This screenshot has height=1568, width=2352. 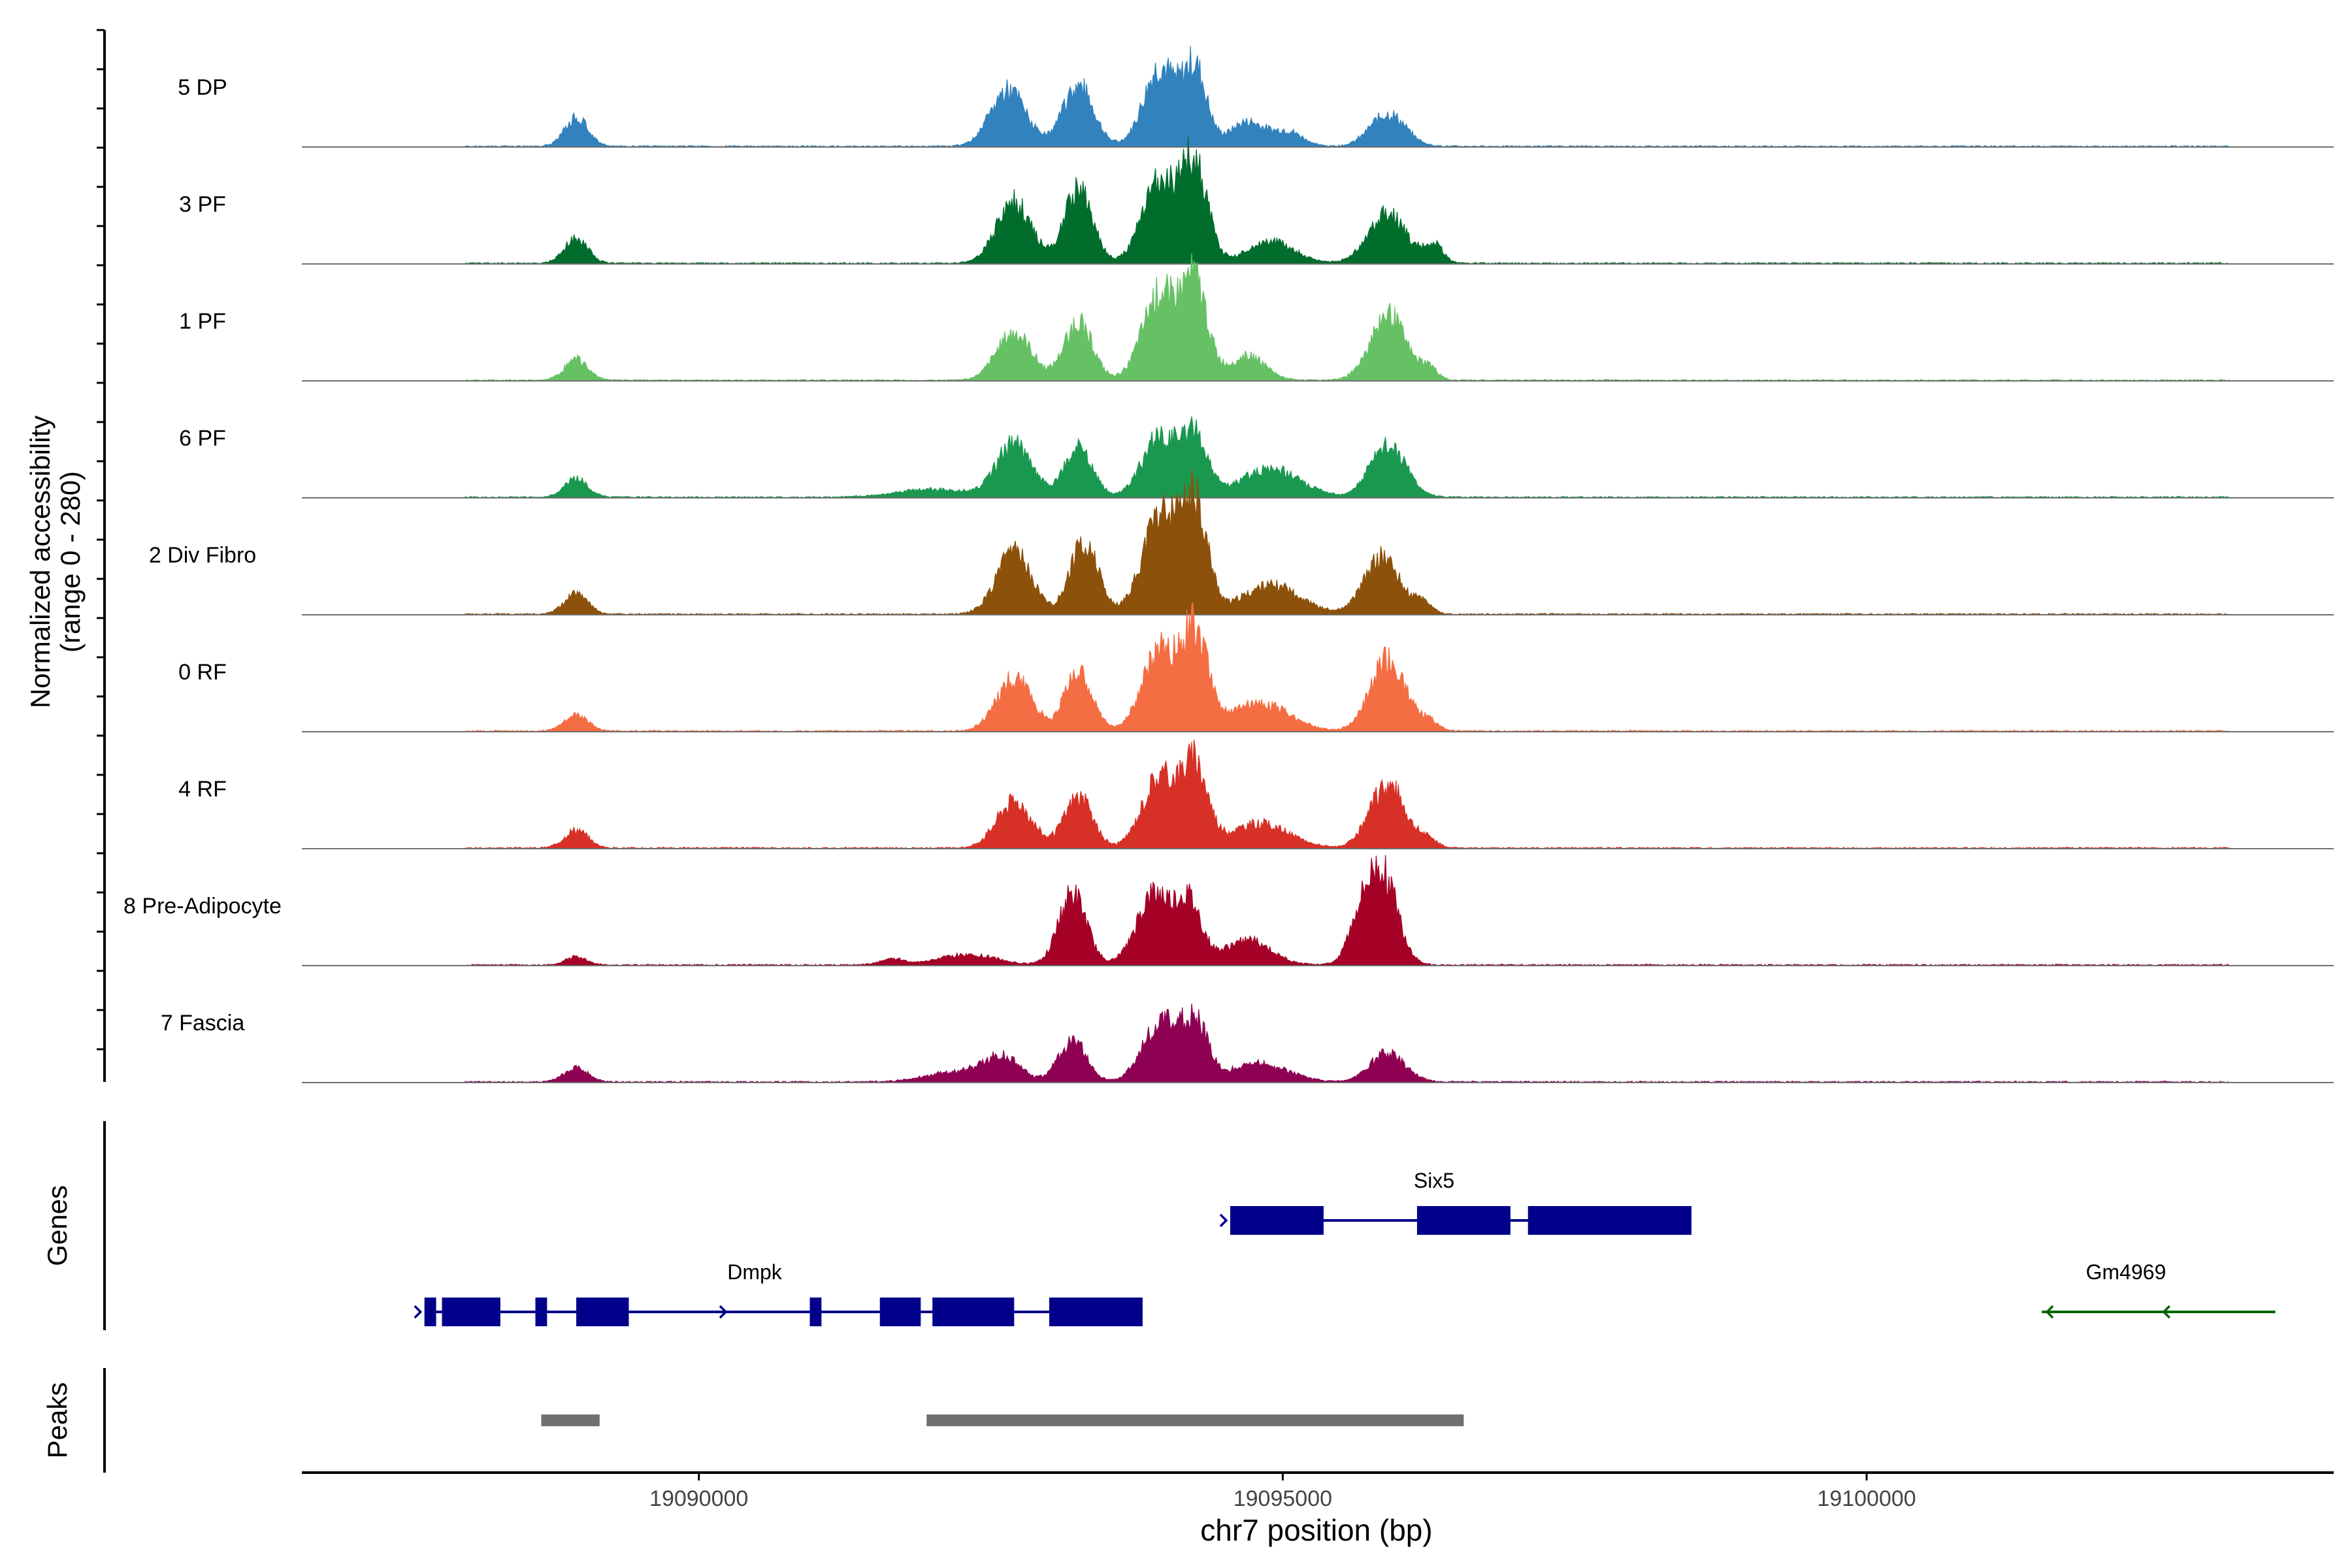 I want to click on coverage-area-0-rf, so click(x=1347, y=667).